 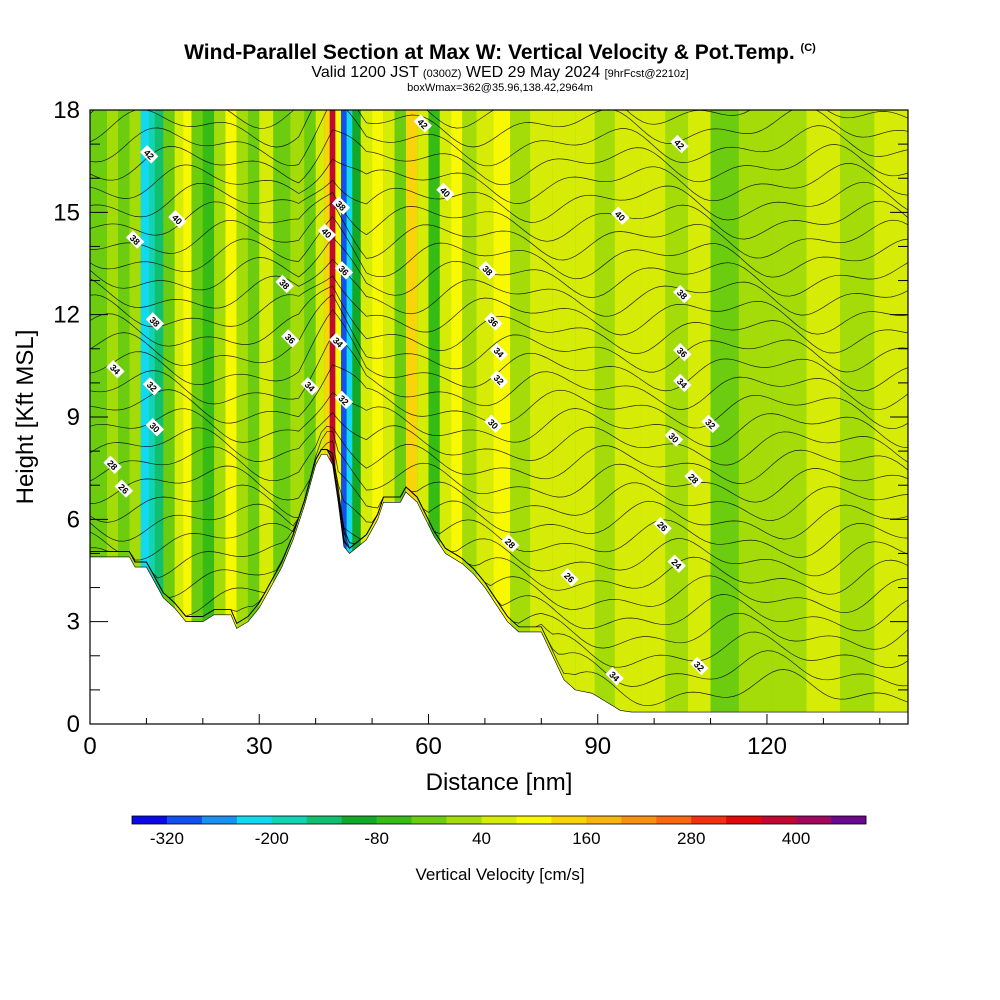 I want to click on valid-date: WED 29 May 2024, so click(x=533, y=72).